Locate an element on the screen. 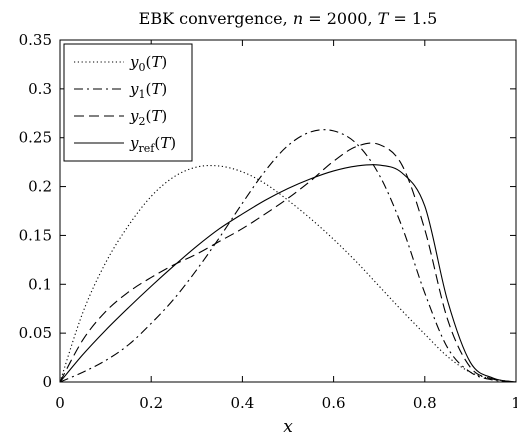 The height and width of the screenshot is (439, 517). legend-entry-0: y0(T) is located at coordinates (148, 63).